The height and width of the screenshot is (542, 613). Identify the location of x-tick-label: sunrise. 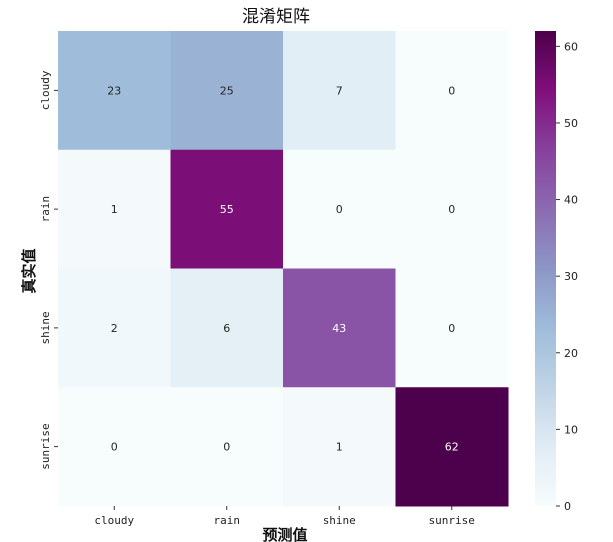
(452, 520).